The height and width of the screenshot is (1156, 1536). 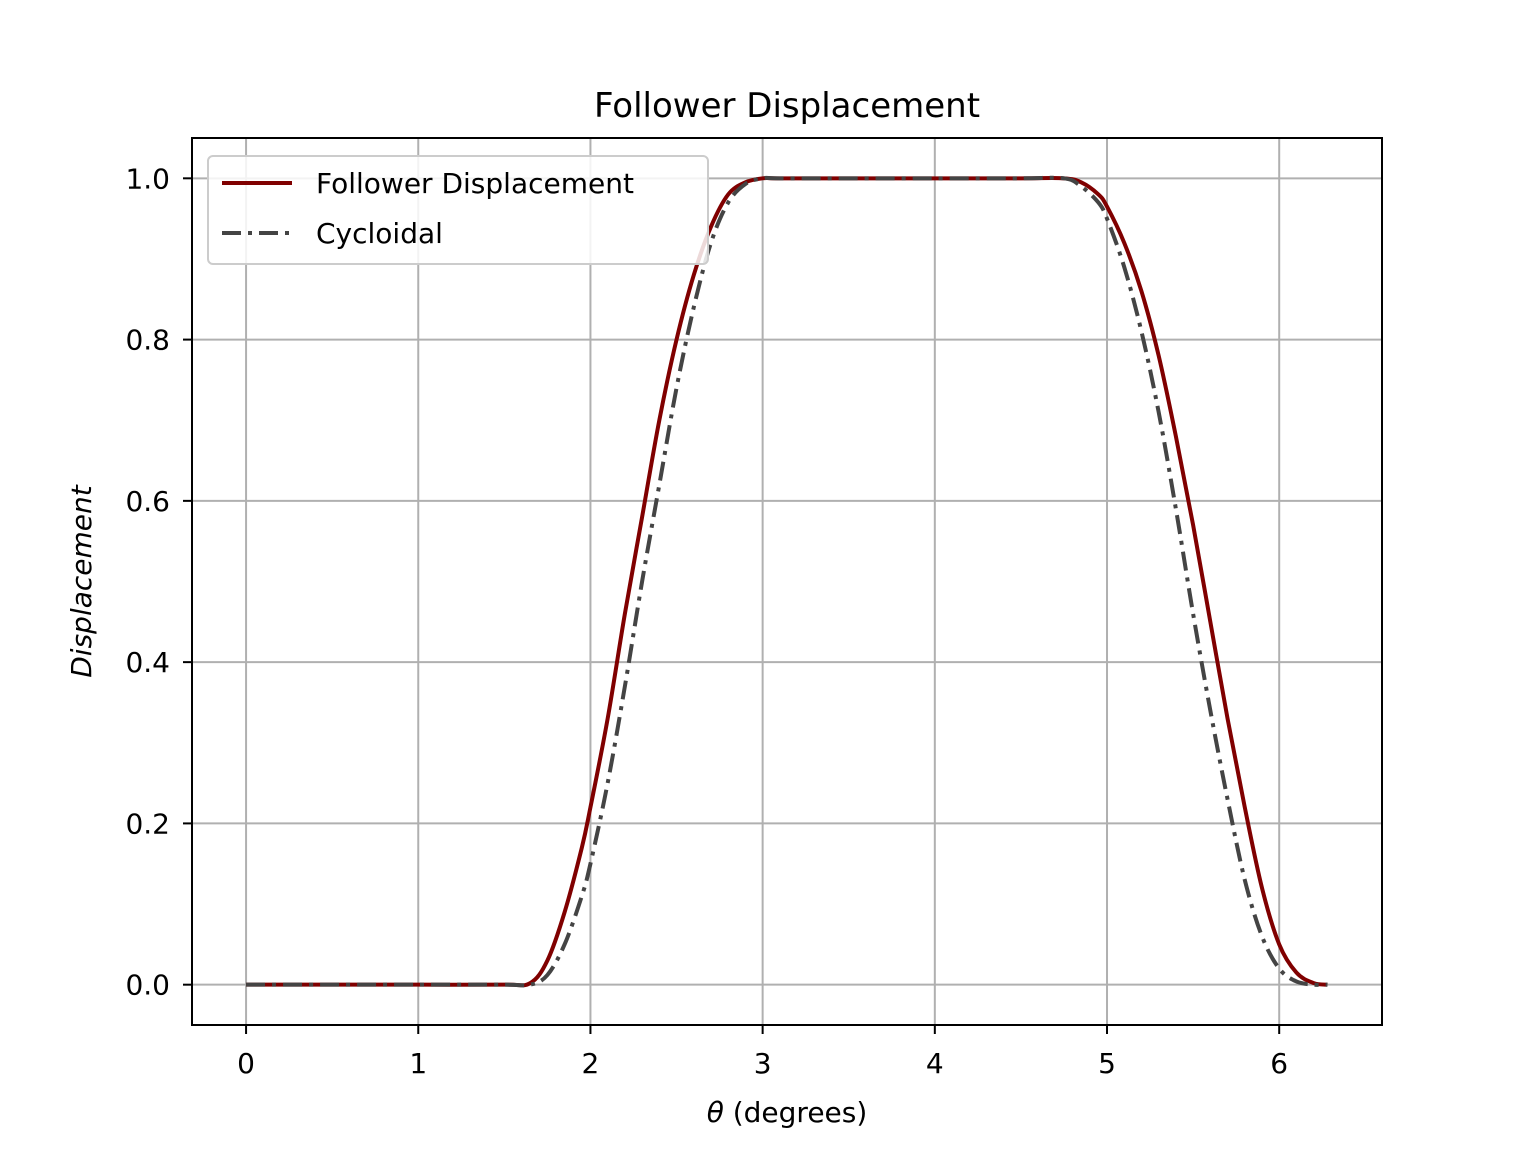 I want to click on x-tick-label: 6, so click(x=1279, y=1063).